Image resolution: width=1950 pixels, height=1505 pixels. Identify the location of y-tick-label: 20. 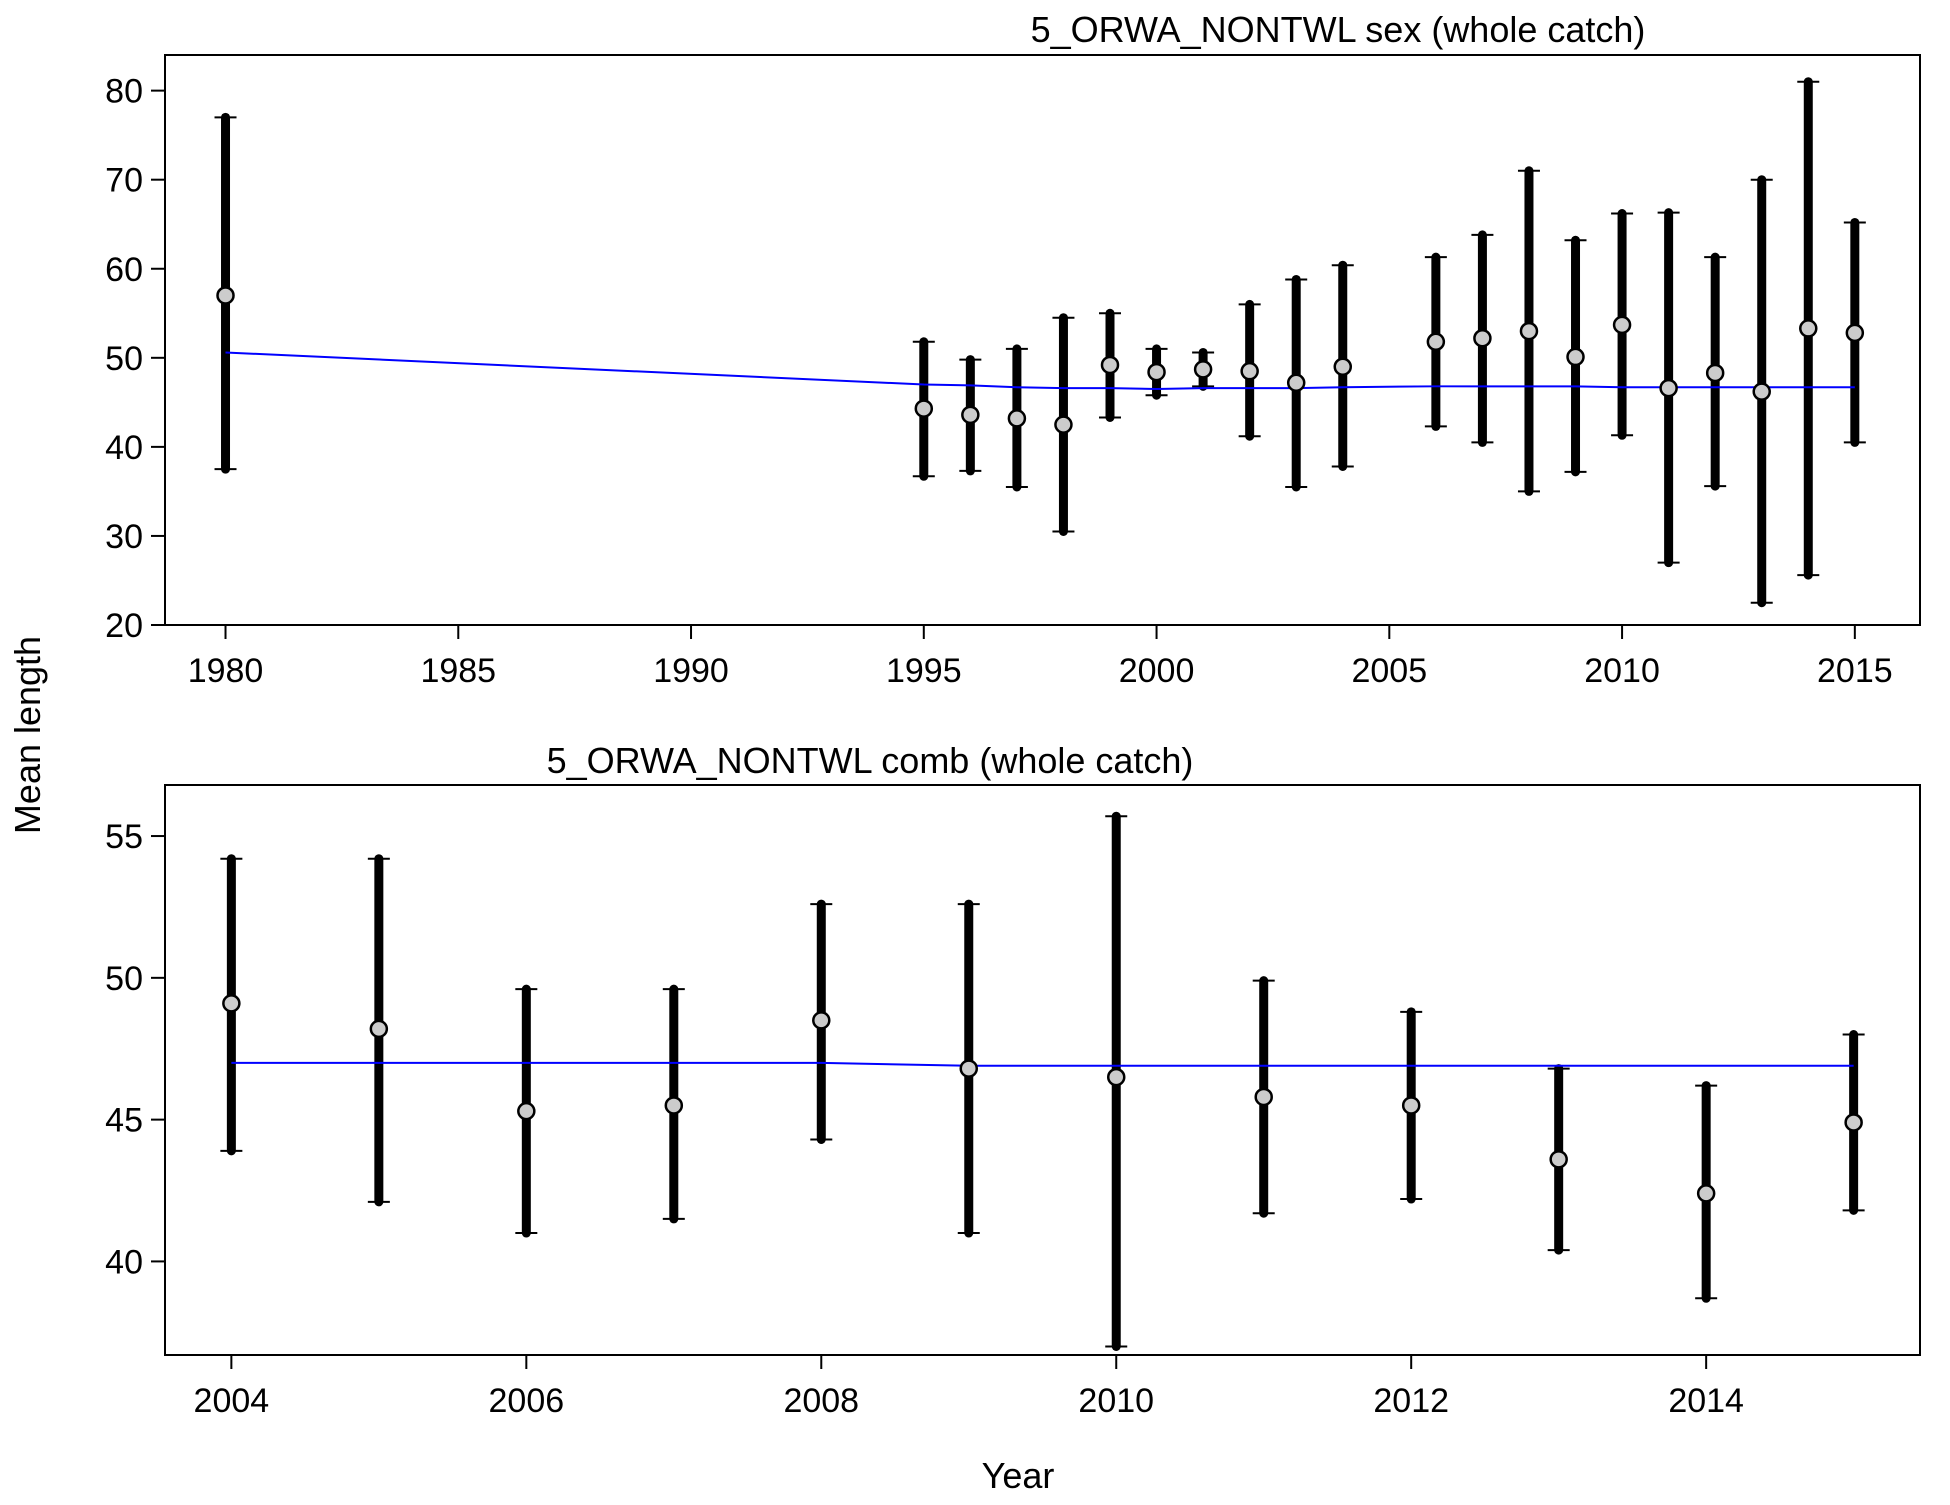
(124, 626).